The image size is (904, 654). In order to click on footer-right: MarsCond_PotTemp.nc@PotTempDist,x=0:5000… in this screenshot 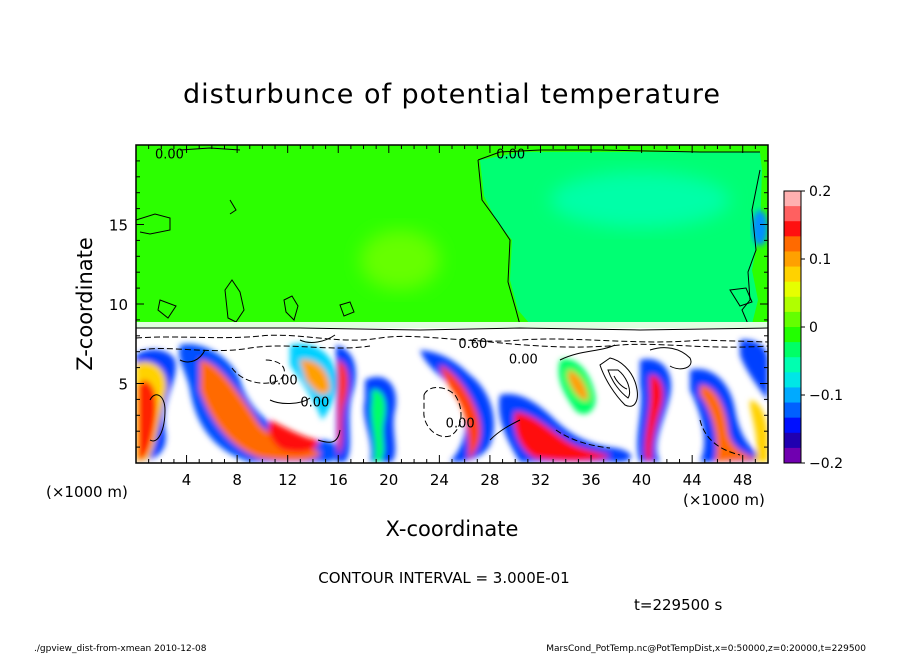, I will do `click(706, 649)`.